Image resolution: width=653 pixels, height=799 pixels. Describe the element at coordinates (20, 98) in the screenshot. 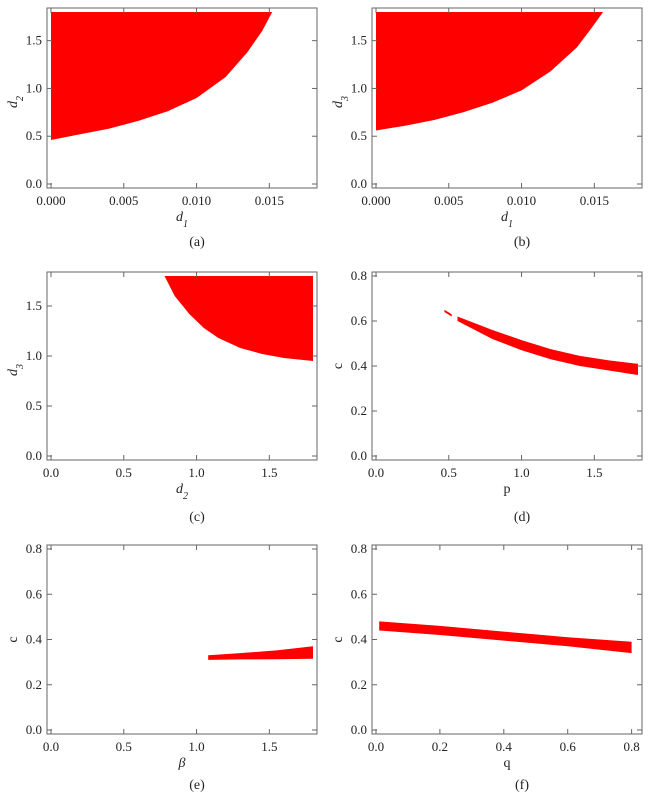

I see `panel-a-ylabel-subscript: 2` at that location.